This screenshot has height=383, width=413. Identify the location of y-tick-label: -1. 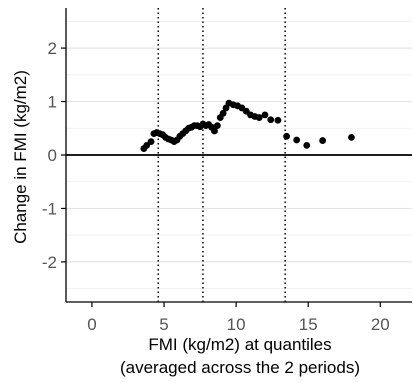
(49, 208).